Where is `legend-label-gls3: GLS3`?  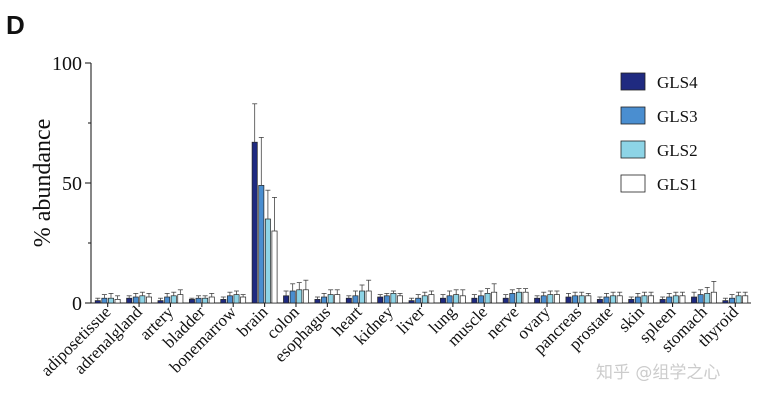
legend-label-gls3: GLS3 is located at coordinates (677, 116).